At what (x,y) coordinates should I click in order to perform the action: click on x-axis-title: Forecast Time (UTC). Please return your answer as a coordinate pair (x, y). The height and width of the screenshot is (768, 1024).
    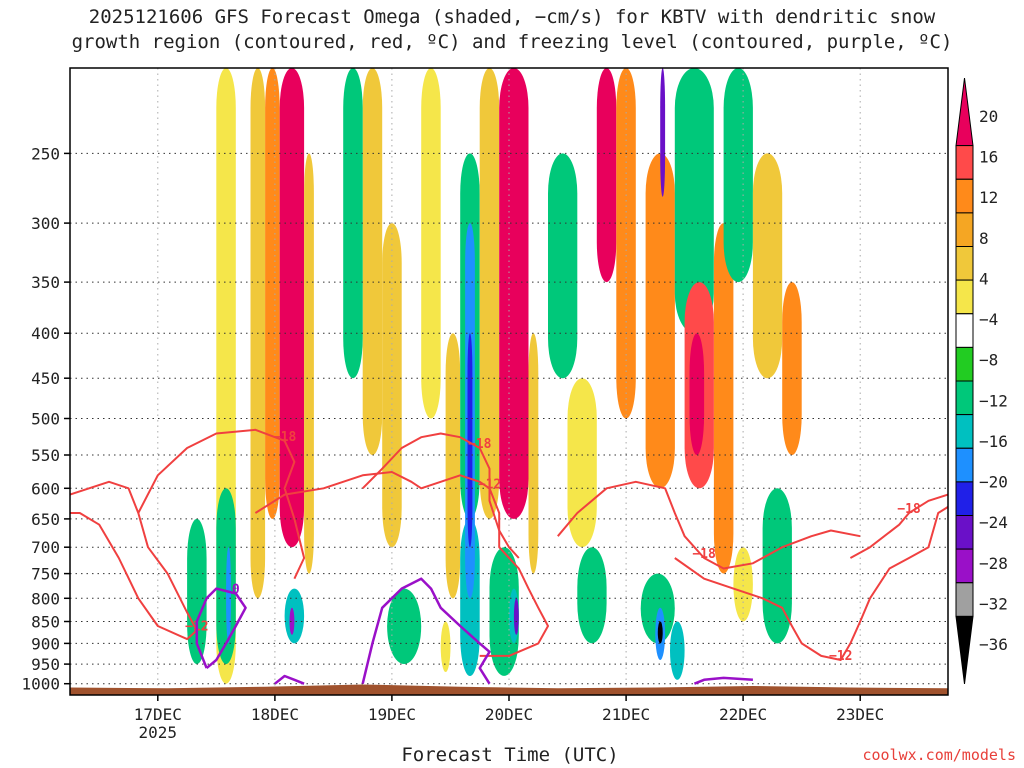
    Looking at the image, I should click on (510, 755).